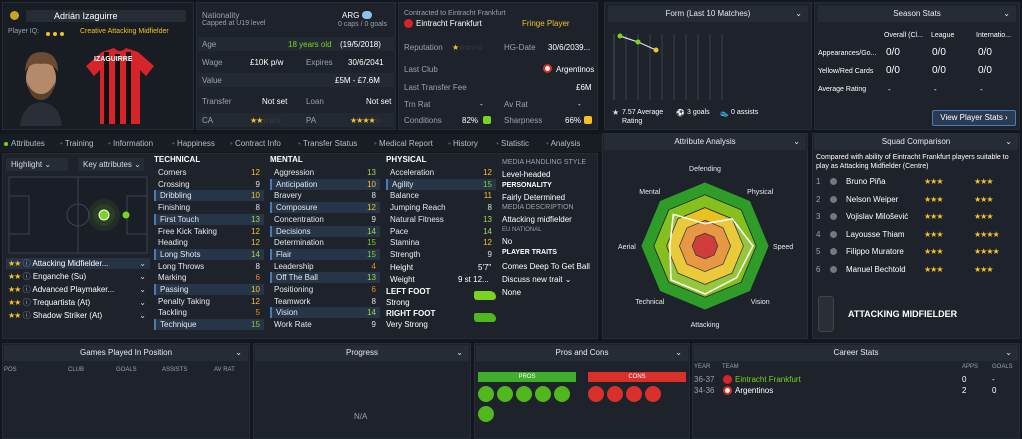  Describe the element at coordinates (441, 184) in the screenshot. I see `attribute-row: Agility 15` at that location.